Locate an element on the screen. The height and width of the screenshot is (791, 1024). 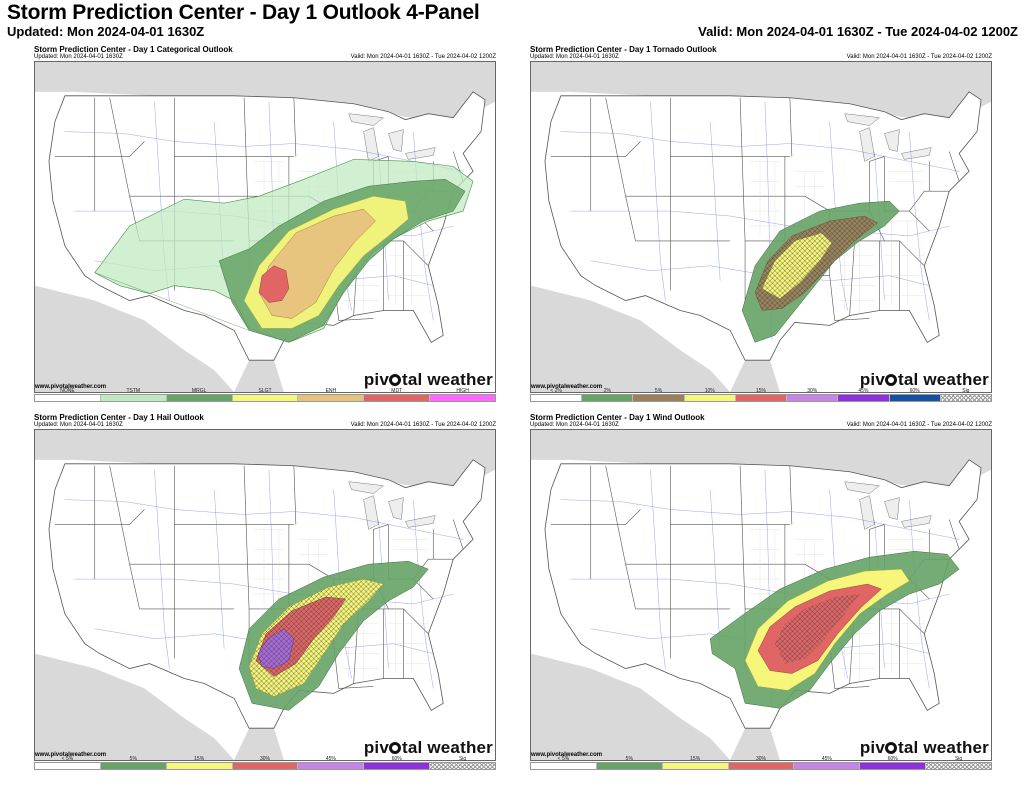
legend-categorical: NONE TSTM MRGL SLGT ENH MDT HIGH is located at coordinates (265, 395).